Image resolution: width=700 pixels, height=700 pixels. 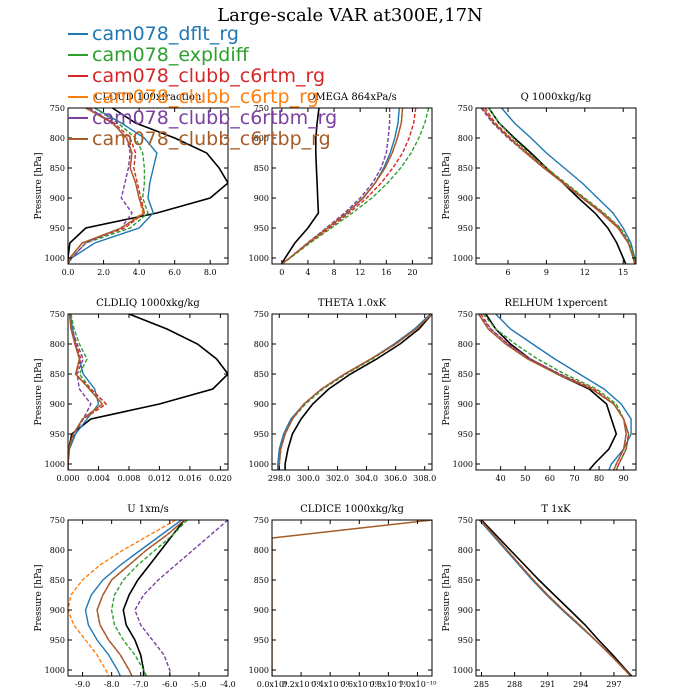 What do you see at coordinates (556, 509) in the screenshot?
I see `panel-title: T 1xK` at bounding box center [556, 509].